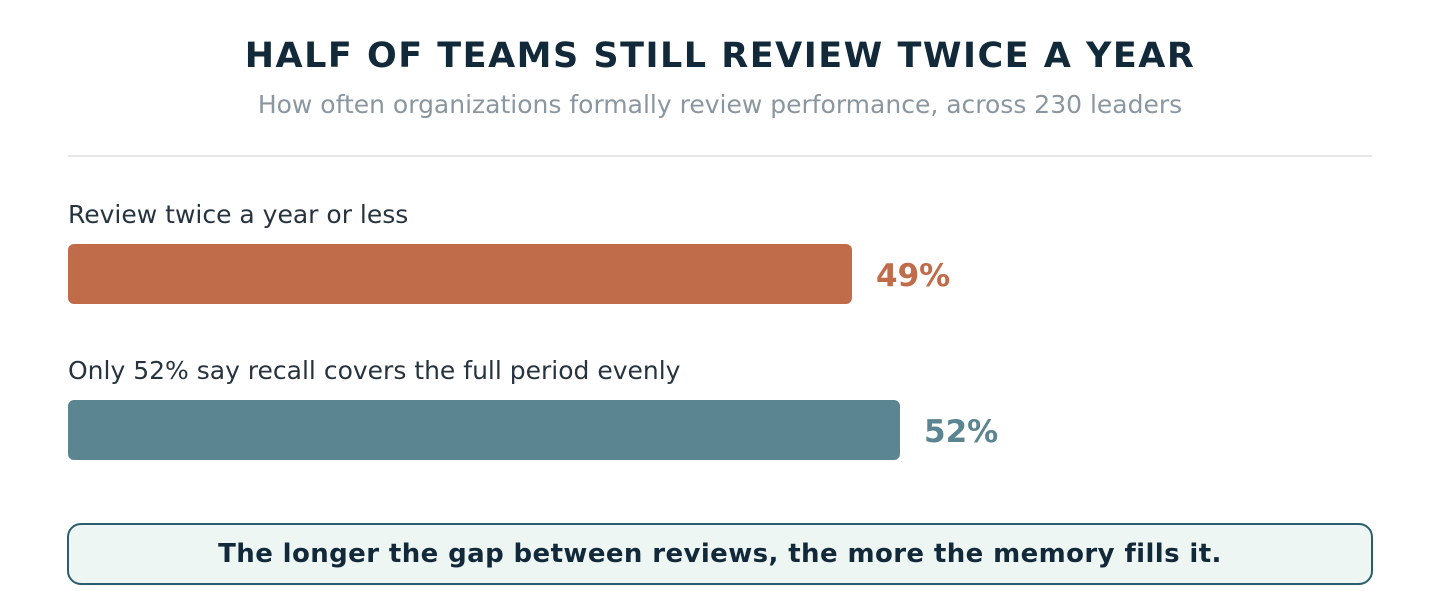 The width and height of the screenshot is (1440, 600). I want to click on chart-title: HALF OF TEAMS STILL REVIEW TWICE A YEAR, so click(720, 56).